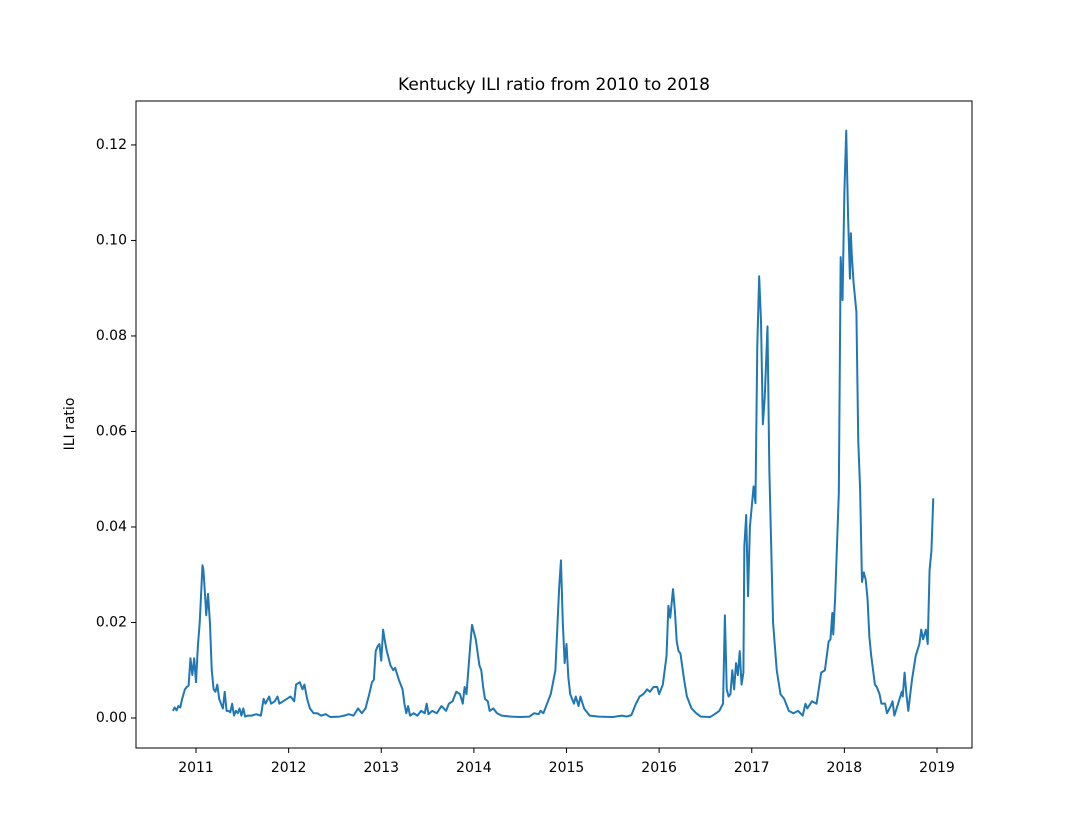 Image resolution: width=1080 pixels, height=840 pixels. What do you see at coordinates (111, 718) in the screenshot?
I see `y-tick-label: 0.00` at bounding box center [111, 718].